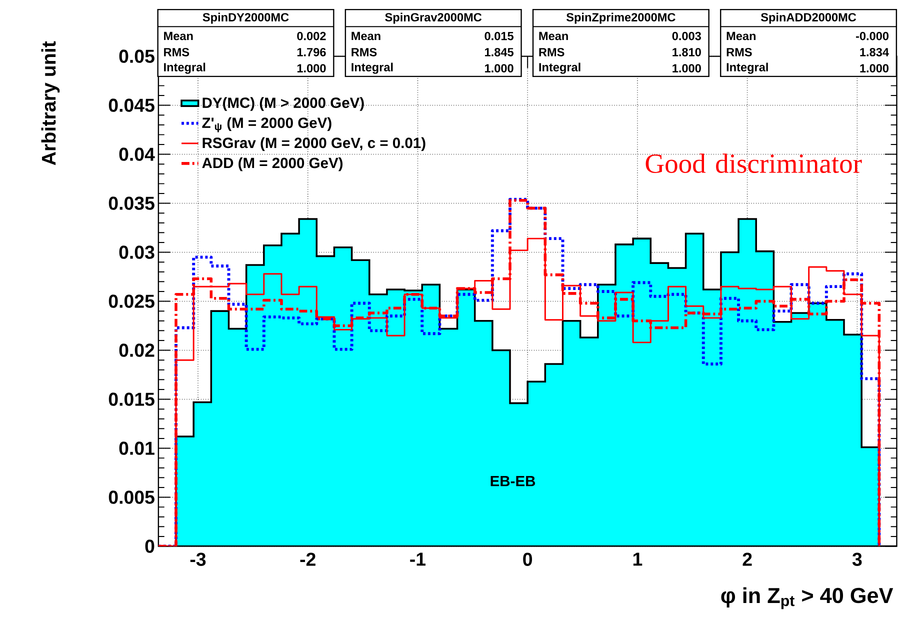 Image resolution: width=899 pixels, height=637 pixels. What do you see at coordinates (433, 18) in the screenshot?
I see `text: SpinGrav2000MC` at bounding box center [433, 18].